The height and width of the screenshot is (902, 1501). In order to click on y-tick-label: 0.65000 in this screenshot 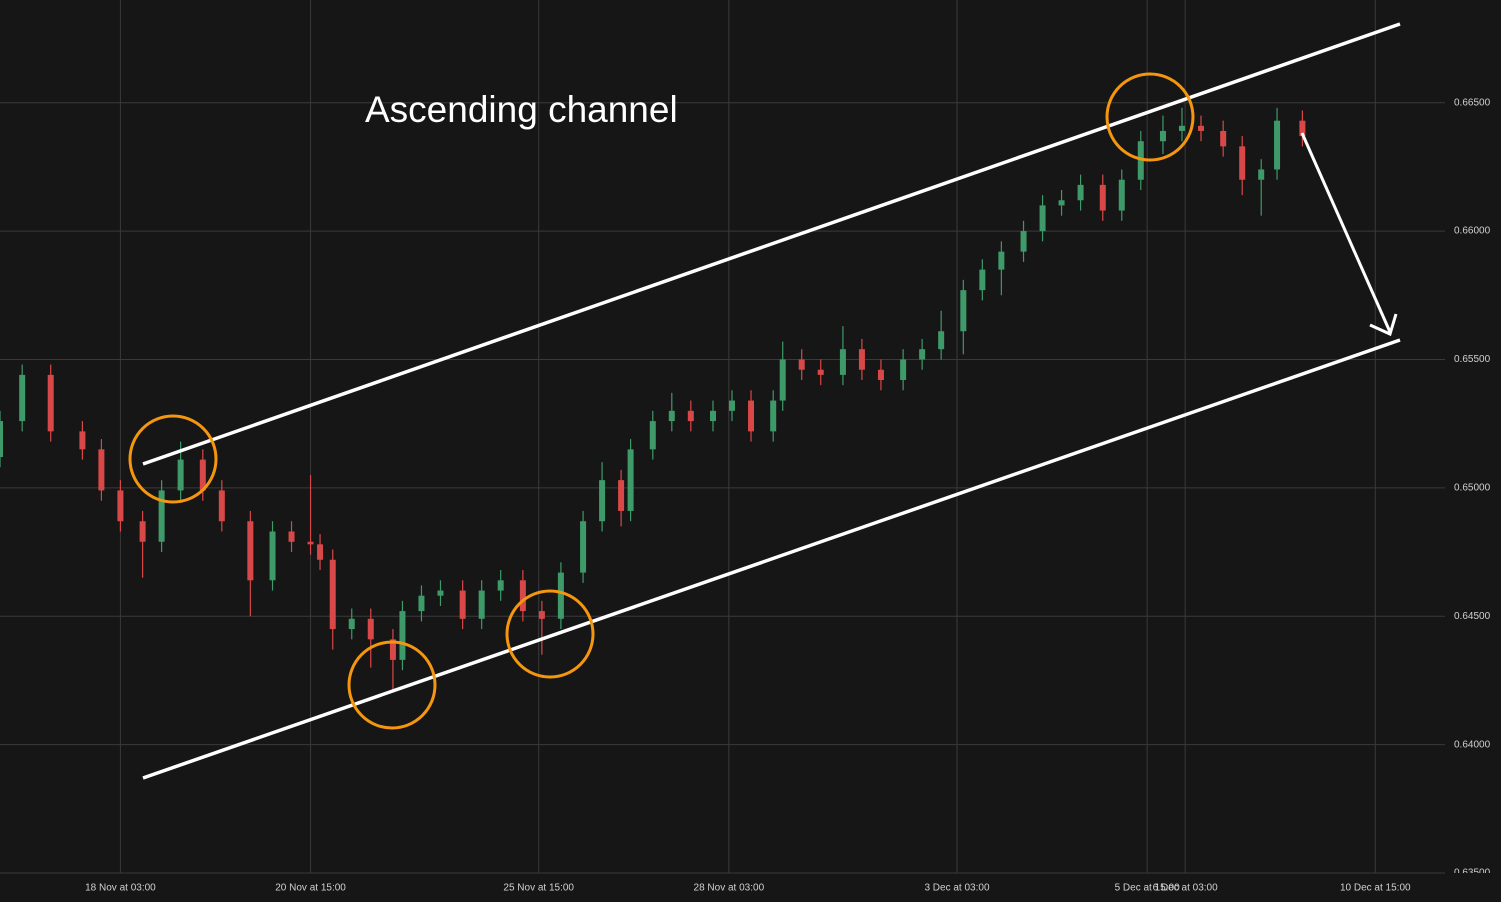, I will do `click(1472, 487)`.